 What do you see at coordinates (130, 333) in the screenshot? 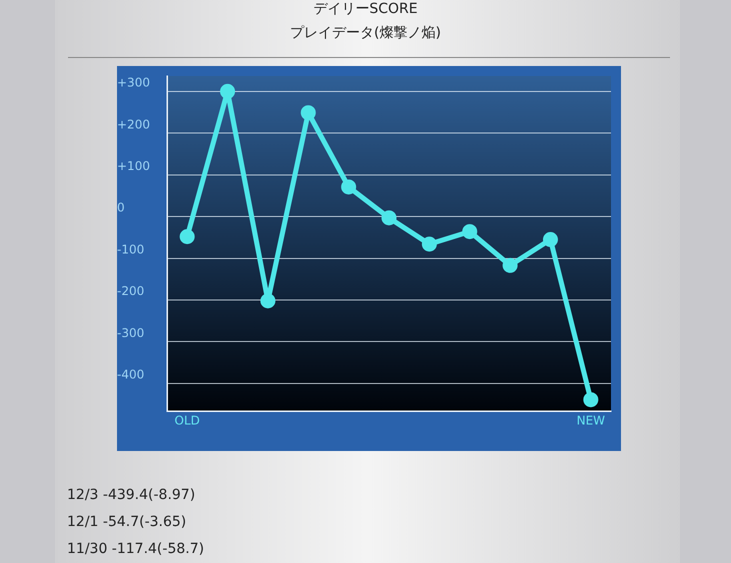
I see `y-tick-label: -300` at bounding box center [130, 333].